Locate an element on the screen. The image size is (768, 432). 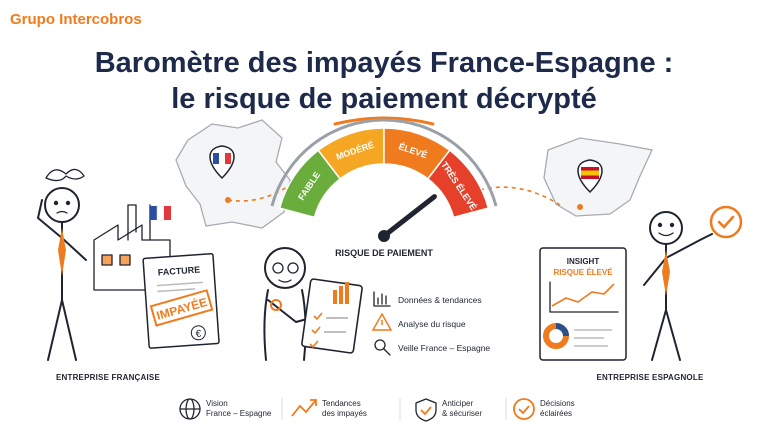
footer-text: Décisions is located at coordinates (557, 403).